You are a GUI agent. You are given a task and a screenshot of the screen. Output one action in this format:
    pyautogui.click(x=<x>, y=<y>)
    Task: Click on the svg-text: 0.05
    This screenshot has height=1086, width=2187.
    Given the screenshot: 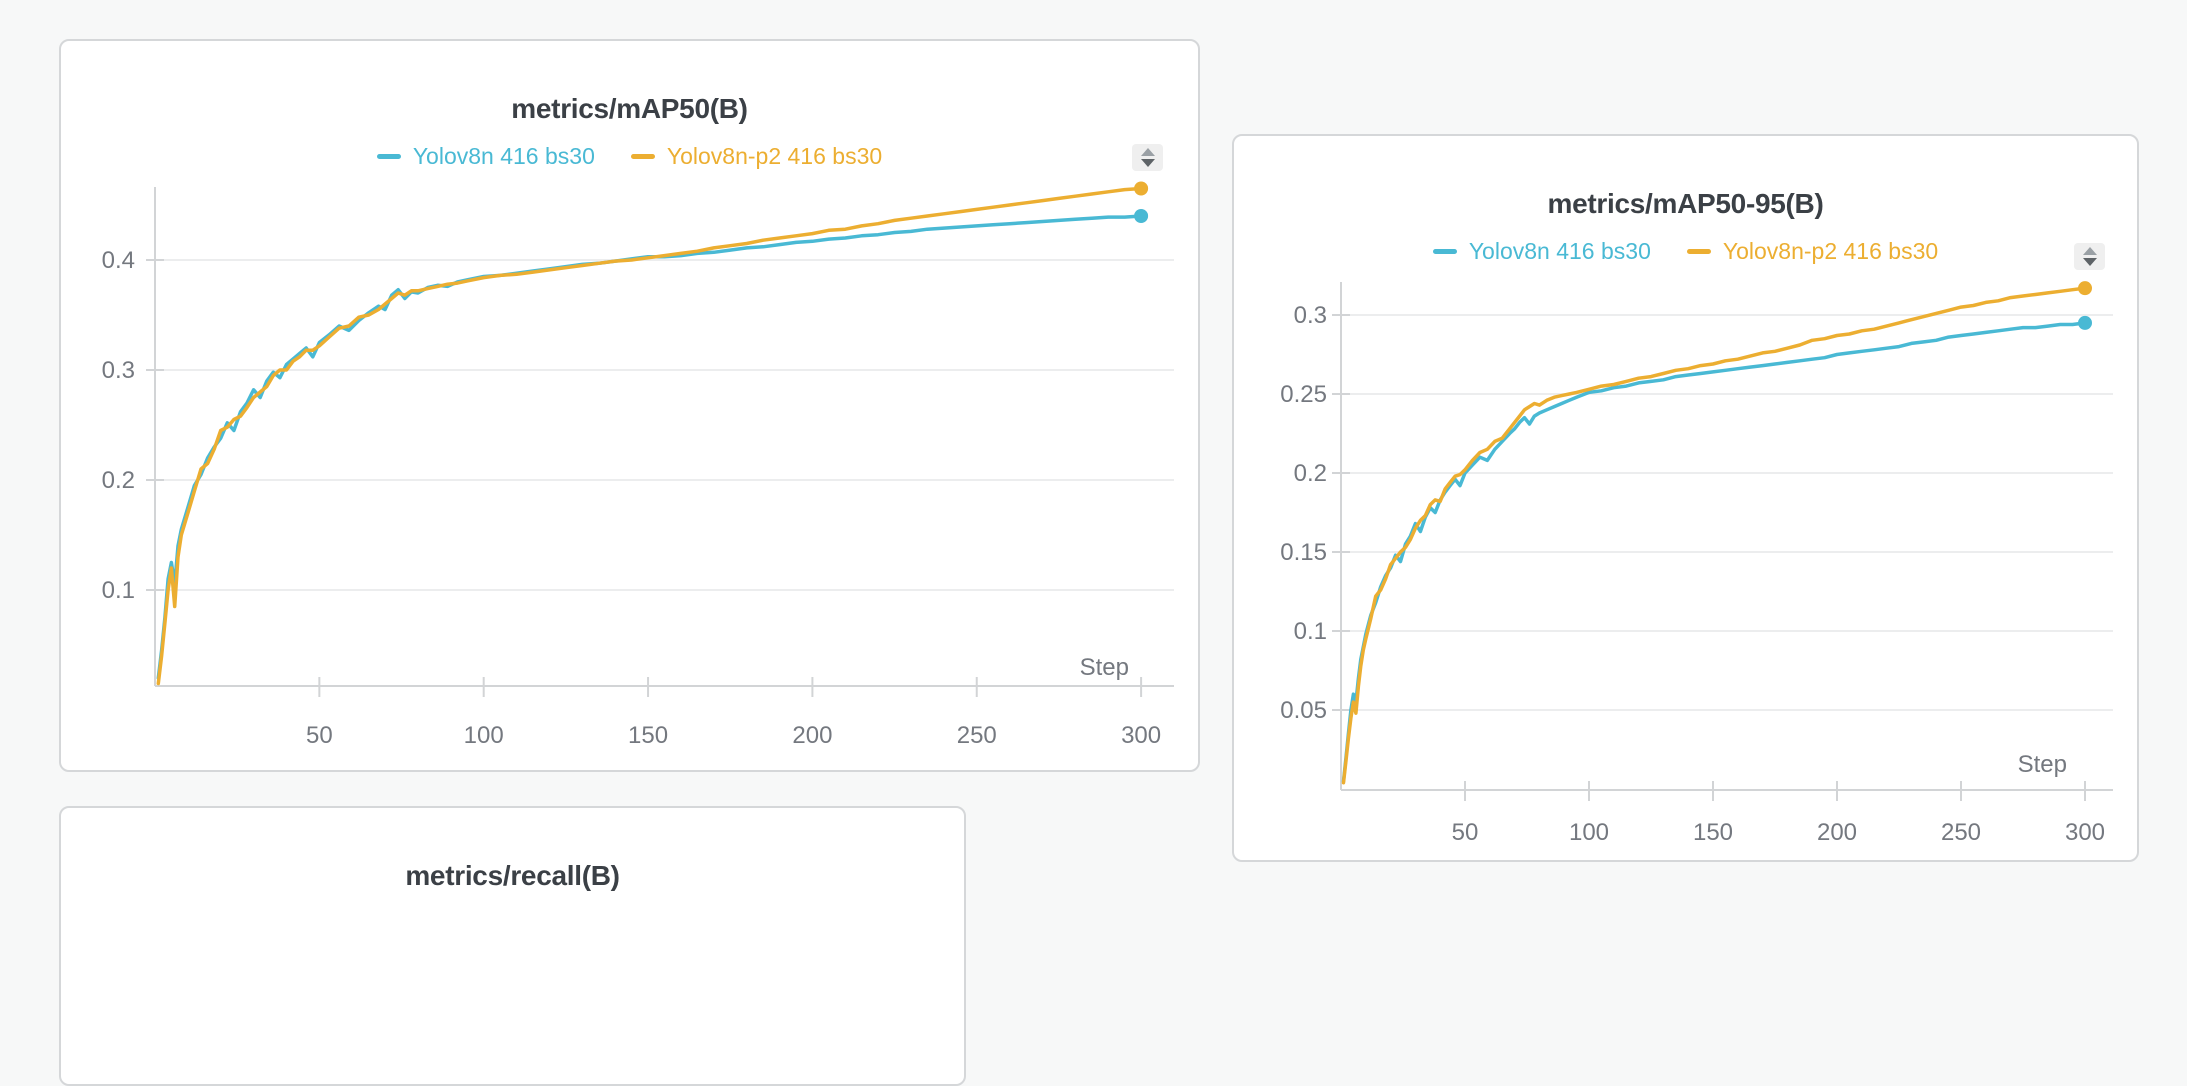 What is the action you would take?
    pyautogui.click(x=1303, y=710)
    